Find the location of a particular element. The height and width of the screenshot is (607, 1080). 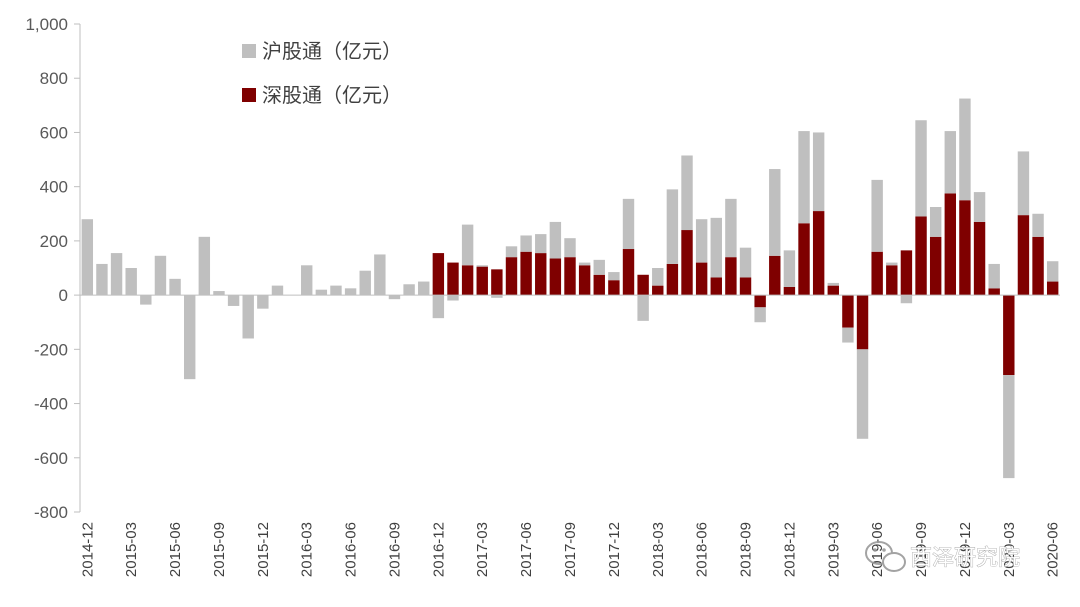

x-tick-label: 2016-09 is located at coordinates (394, 549).